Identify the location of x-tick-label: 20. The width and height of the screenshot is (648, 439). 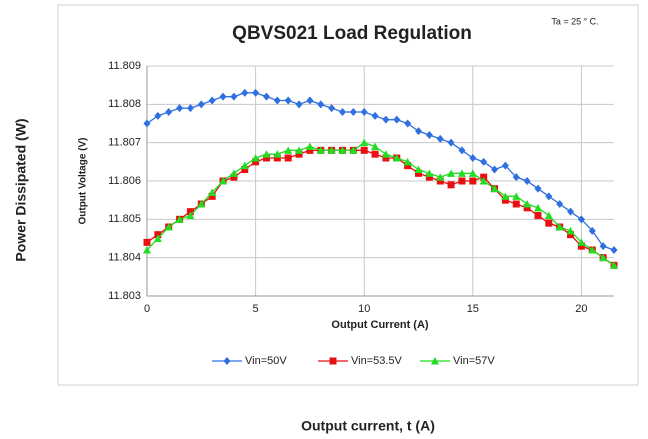
(581, 309).